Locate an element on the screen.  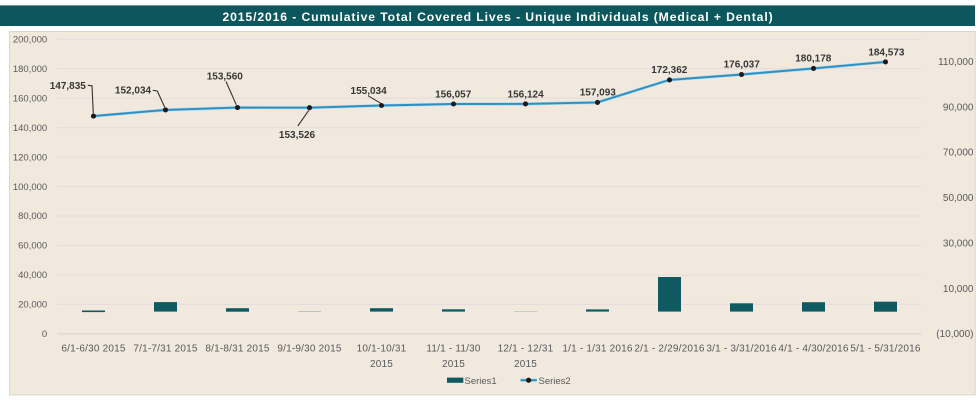
svg-text: 4/1 - 4/30/2016 is located at coordinates (813, 348).